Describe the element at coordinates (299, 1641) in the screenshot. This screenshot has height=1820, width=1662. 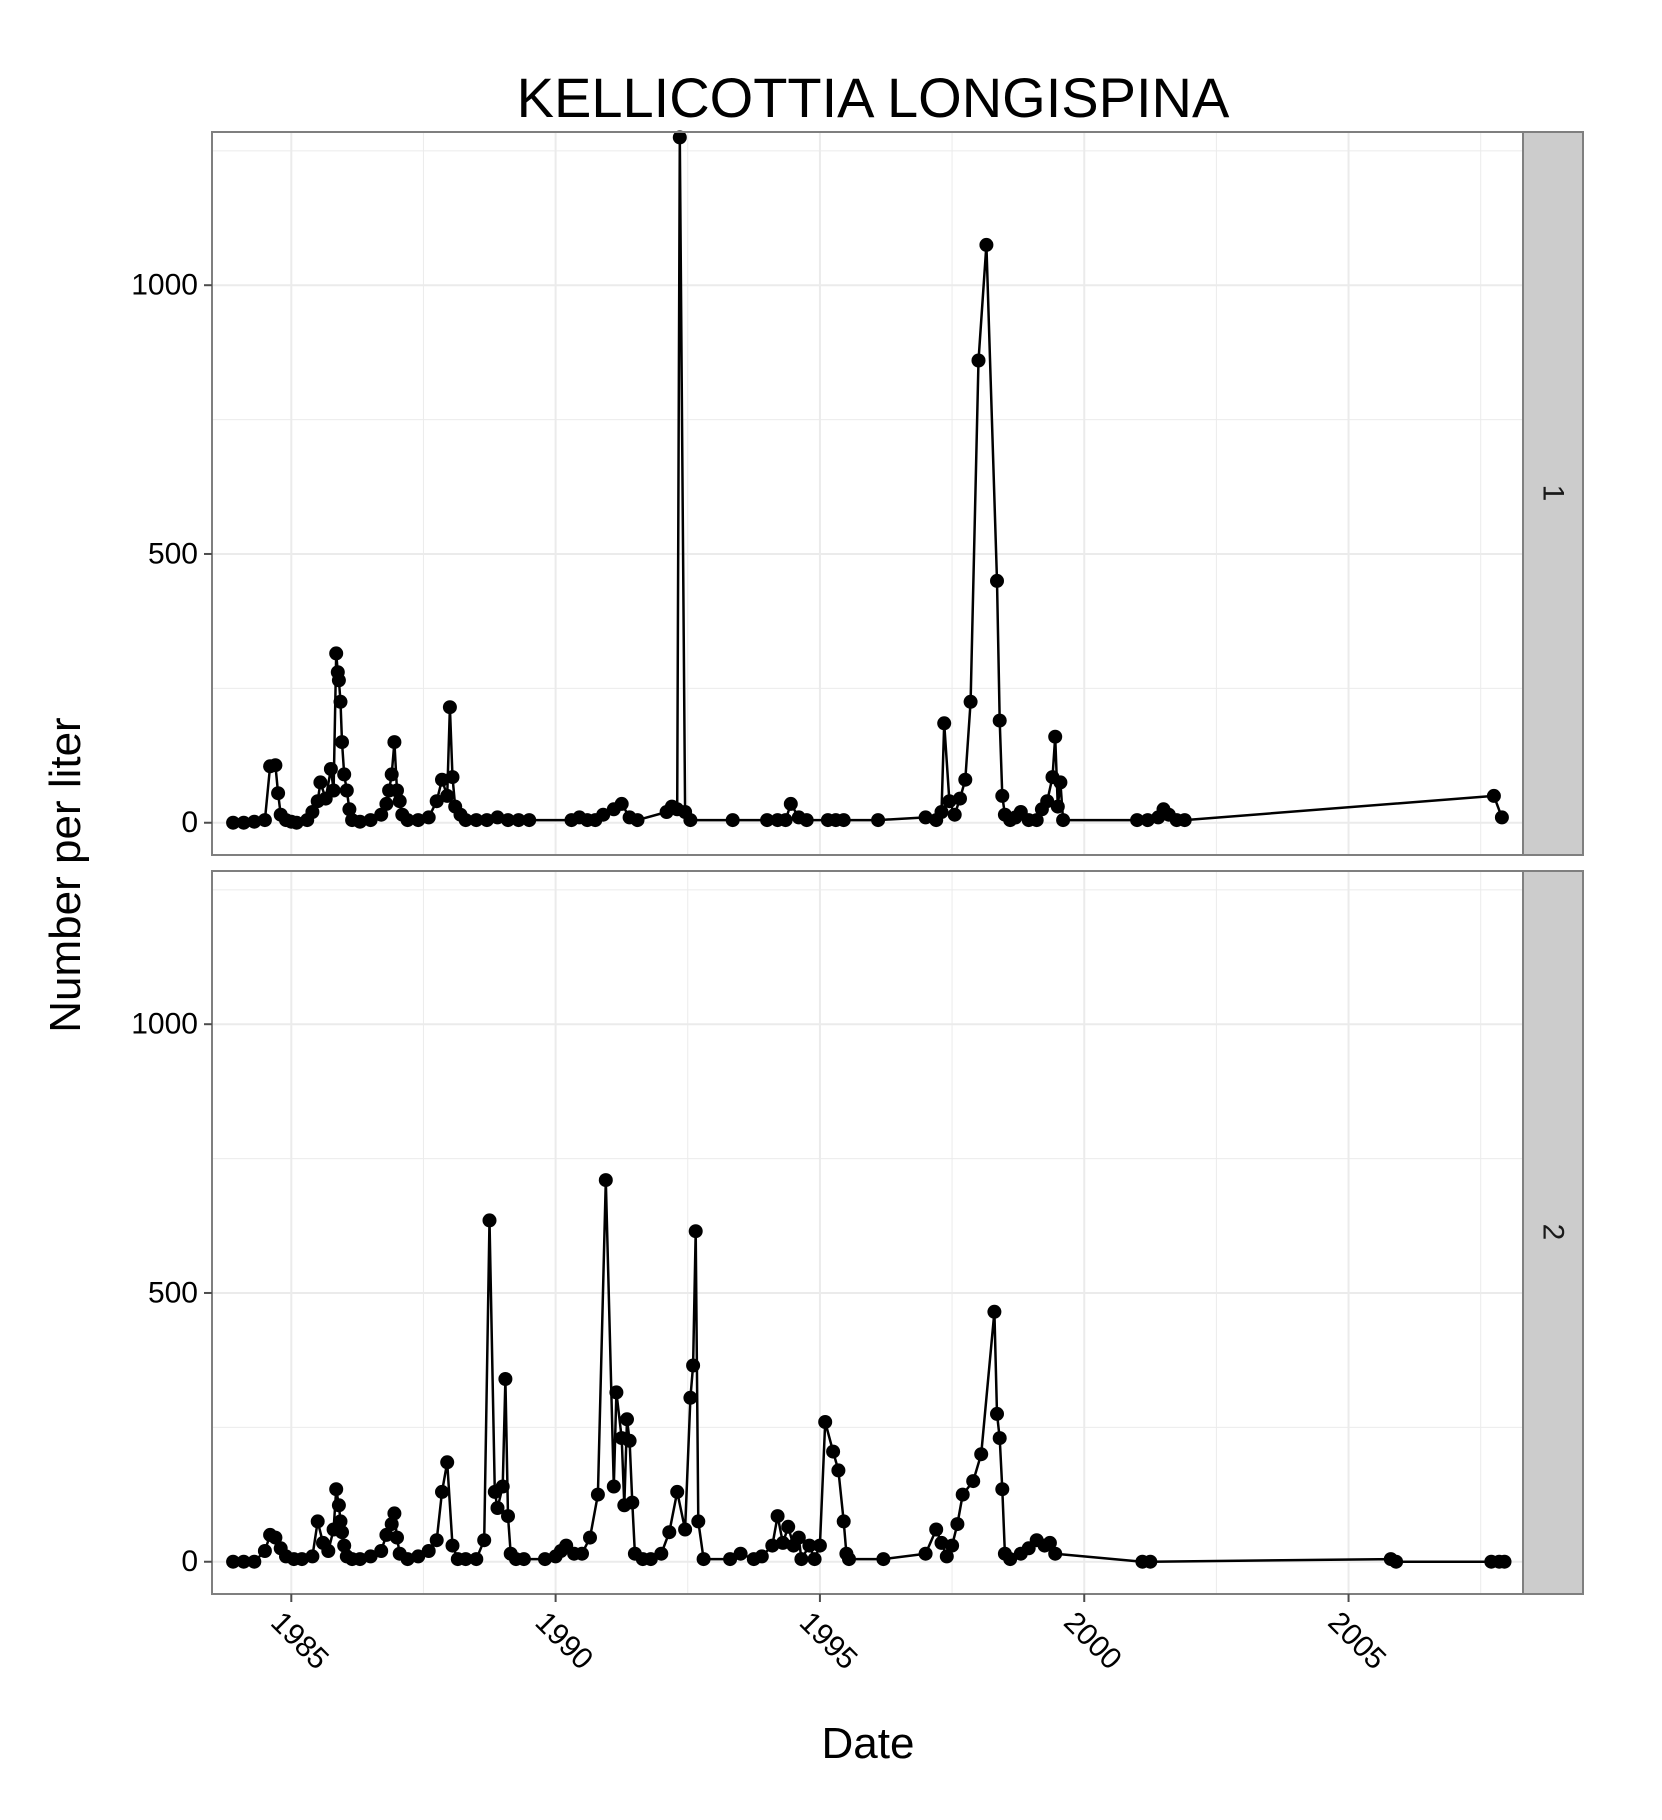
I see `x-tick-label: 1985` at that location.